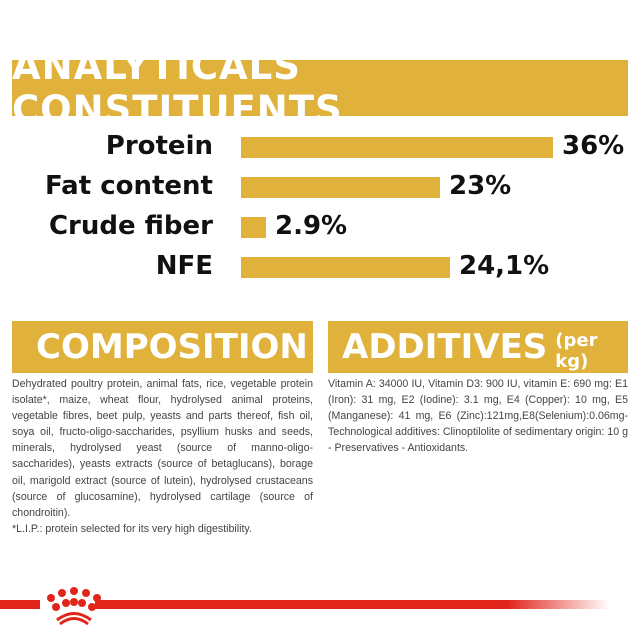 This screenshot has height=640, width=640. I want to click on analytical-header: ANALYTICALS CONSTITUENTS, so click(320, 88).